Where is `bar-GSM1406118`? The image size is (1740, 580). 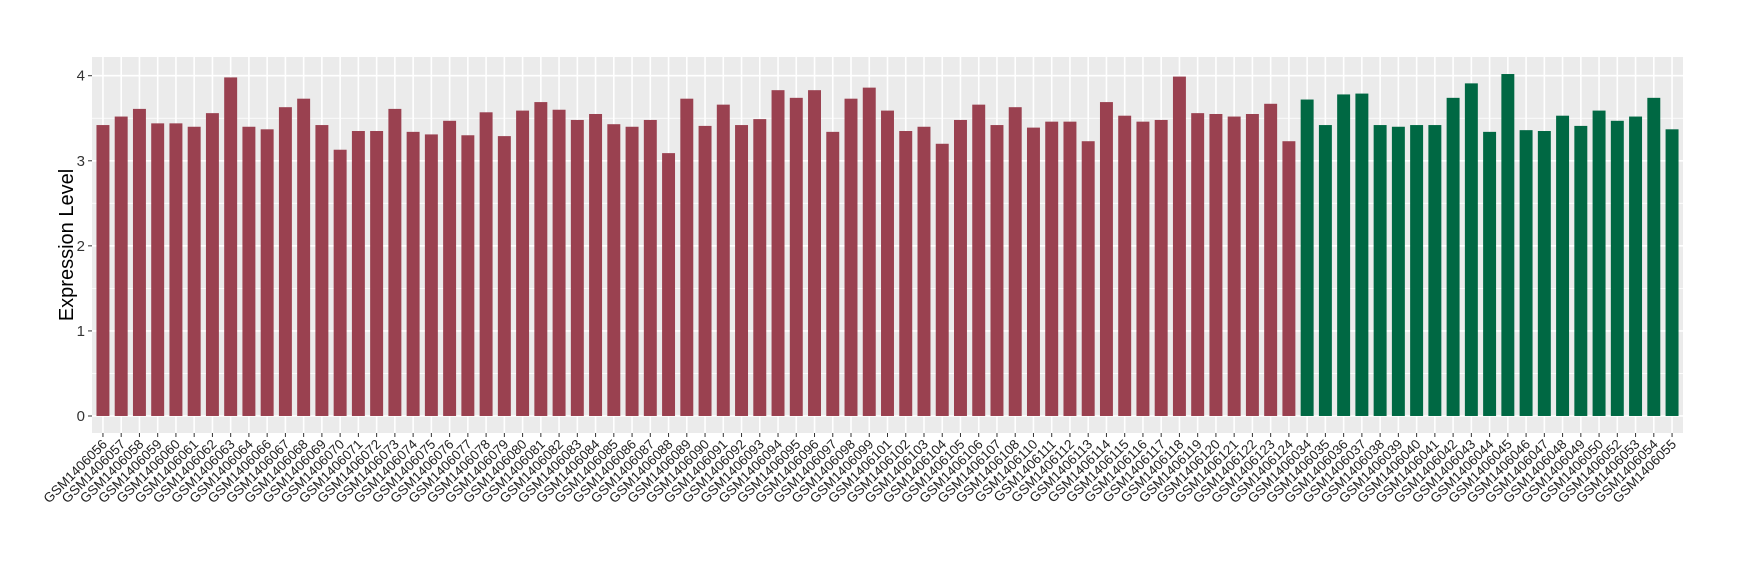 bar-GSM1406118 is located at coordinates (1179, 246).